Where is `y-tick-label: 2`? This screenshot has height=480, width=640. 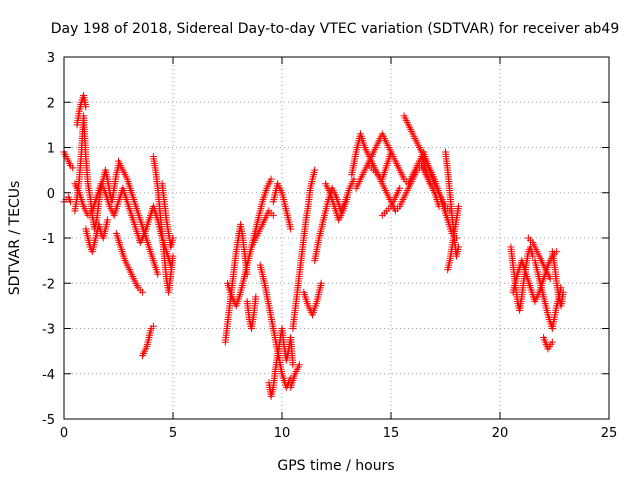 y-tick-label: 2 is located at coordinates (51, 103).